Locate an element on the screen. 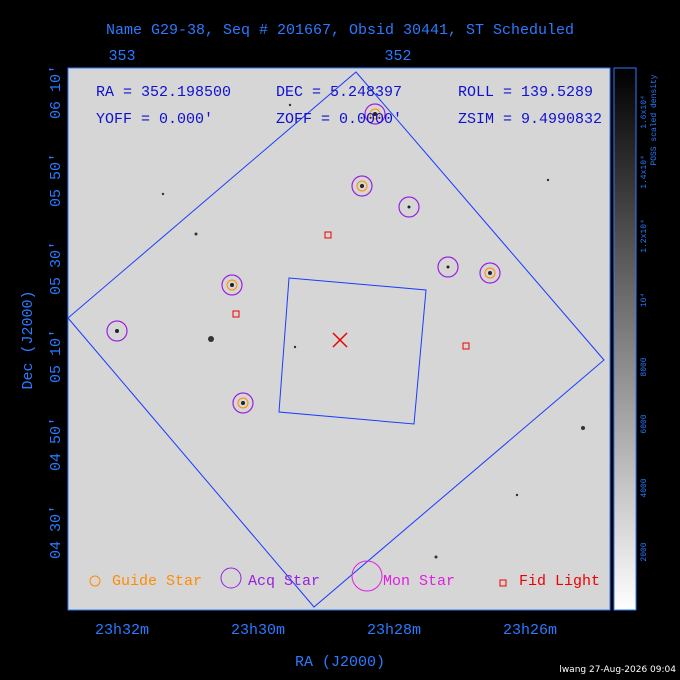 The image size is (680, 680). detector is located at coordinates (352, 351).